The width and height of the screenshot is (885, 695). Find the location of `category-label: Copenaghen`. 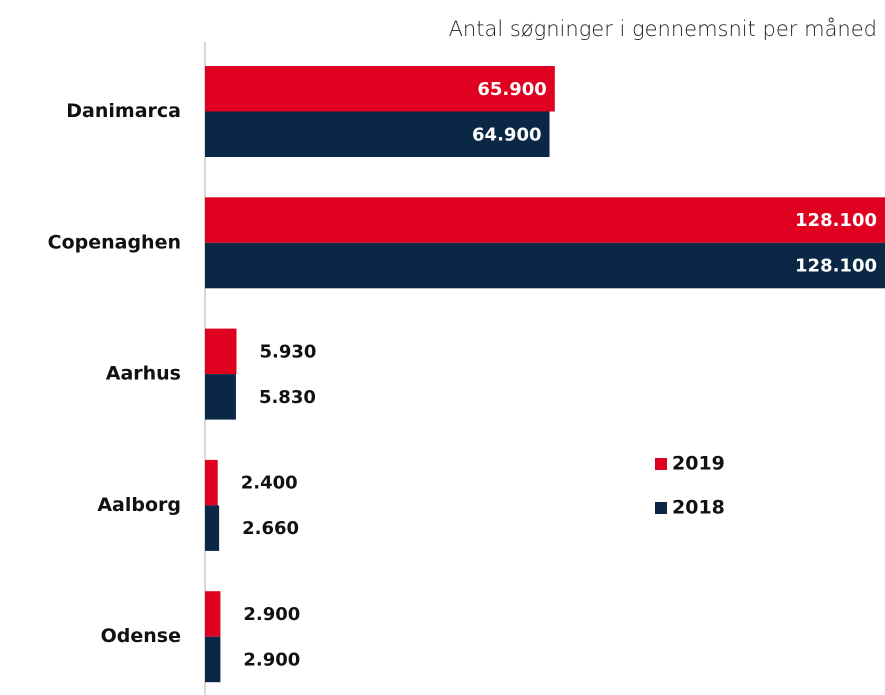

category-label: Copenaghen is located at coordinates (114, 242).